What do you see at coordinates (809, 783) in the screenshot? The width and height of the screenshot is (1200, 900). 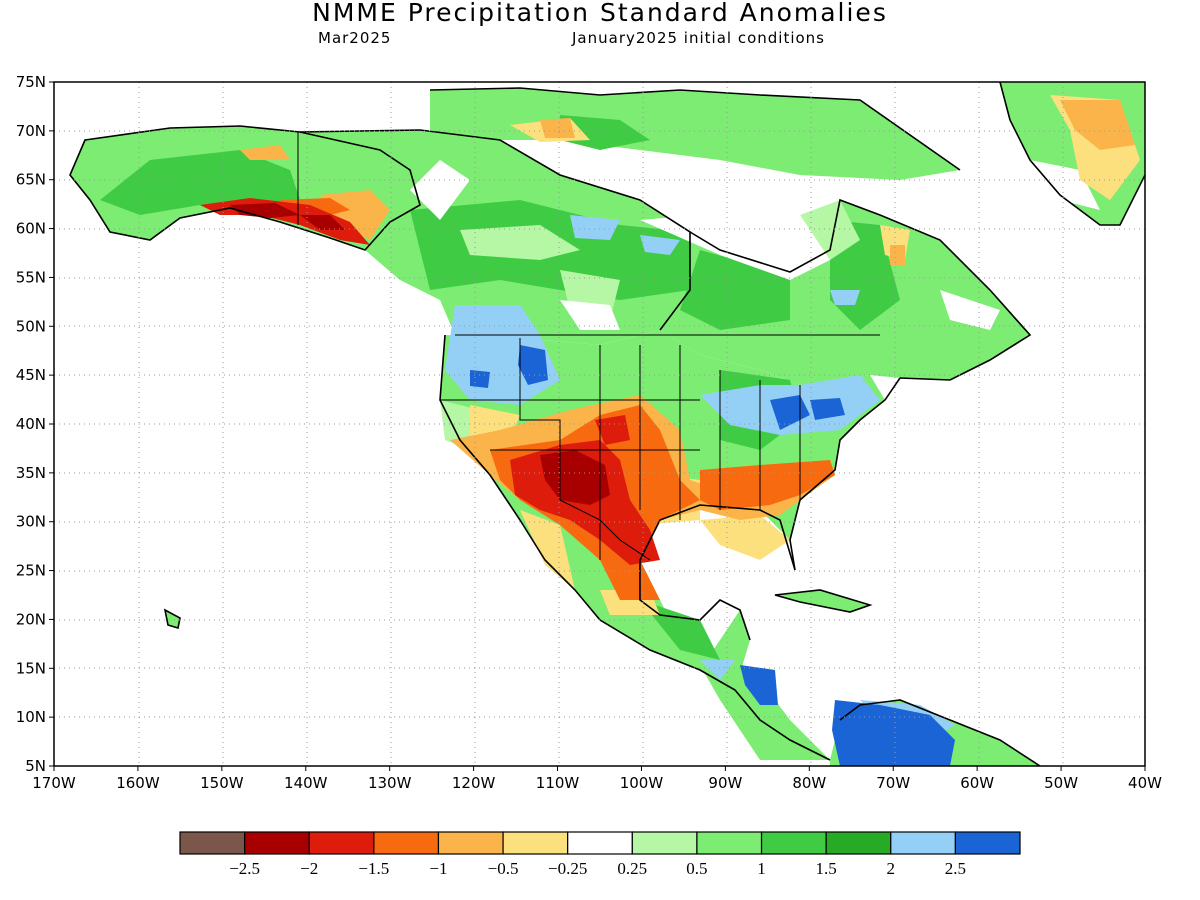 I see `lon-label: 80W` at bounding box center [809, 783].